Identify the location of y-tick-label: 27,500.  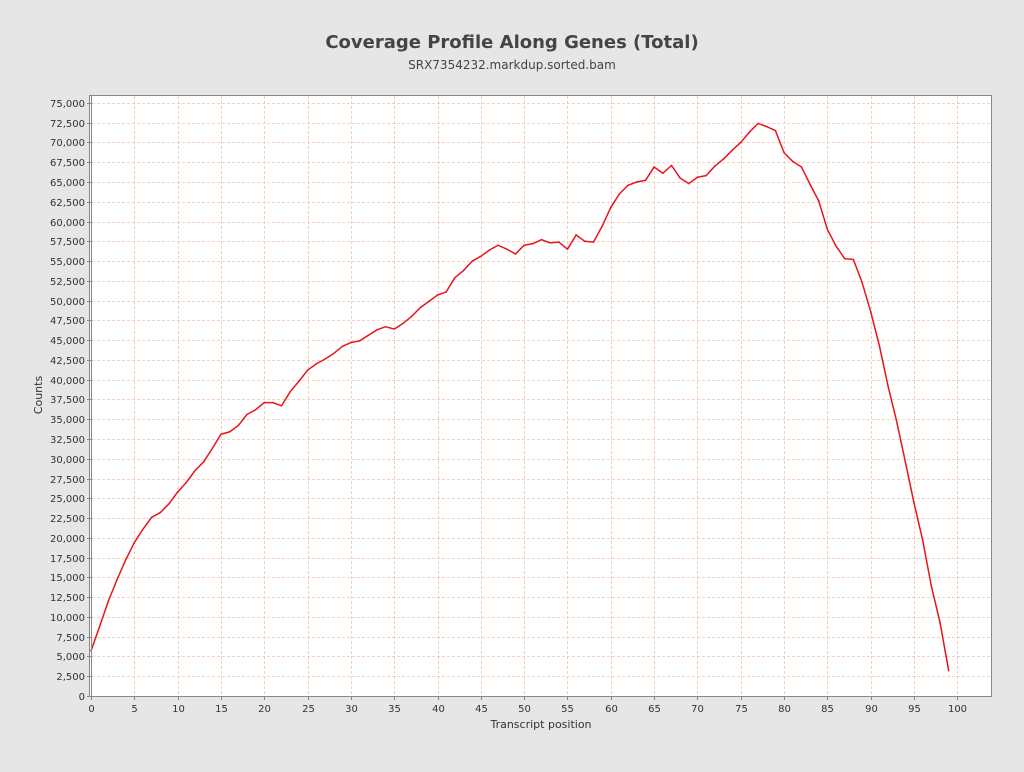
(67, 480).